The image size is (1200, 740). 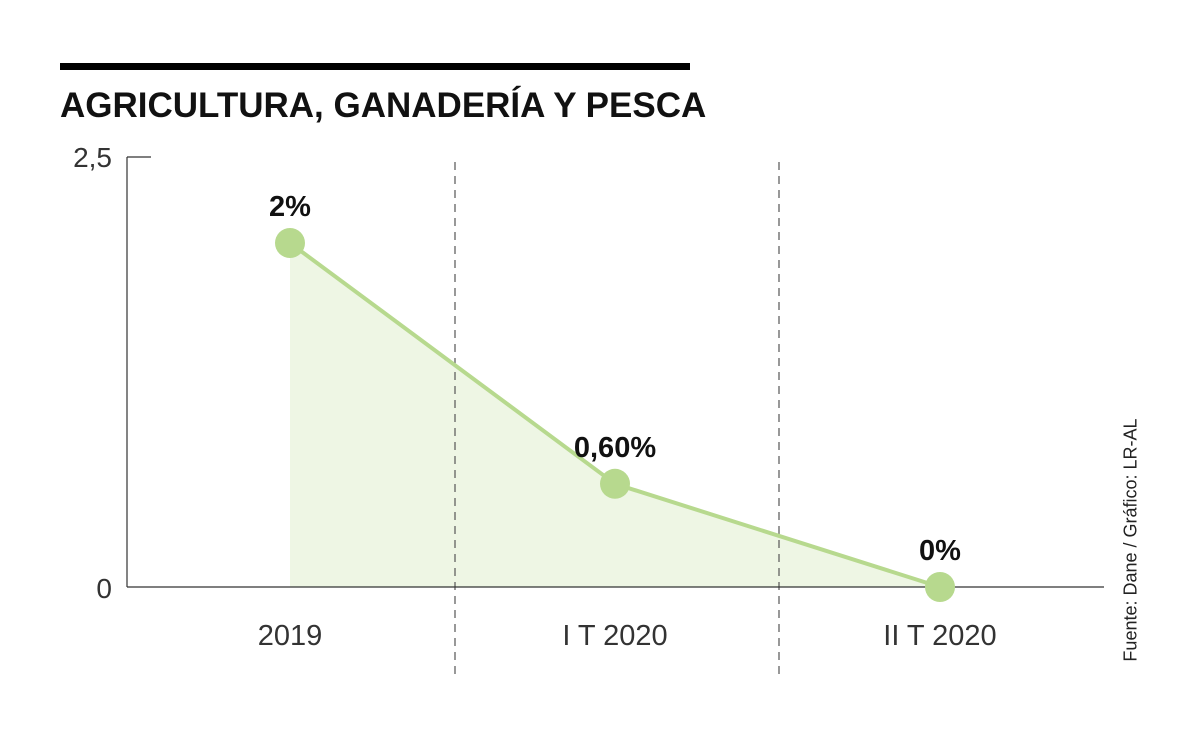 I want to click on x-tick-label: II T 2020, so click(x=939, y=636).